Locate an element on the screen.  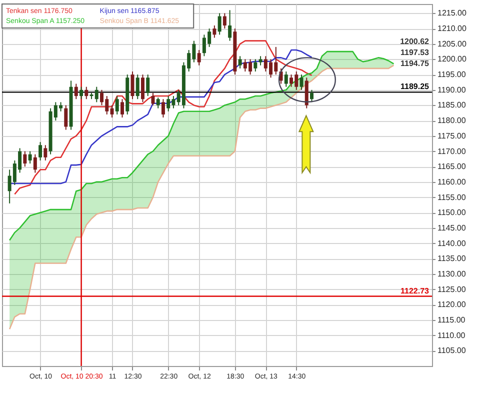
y-tick-label: 1115.00 is located at coordinates (452, 319).